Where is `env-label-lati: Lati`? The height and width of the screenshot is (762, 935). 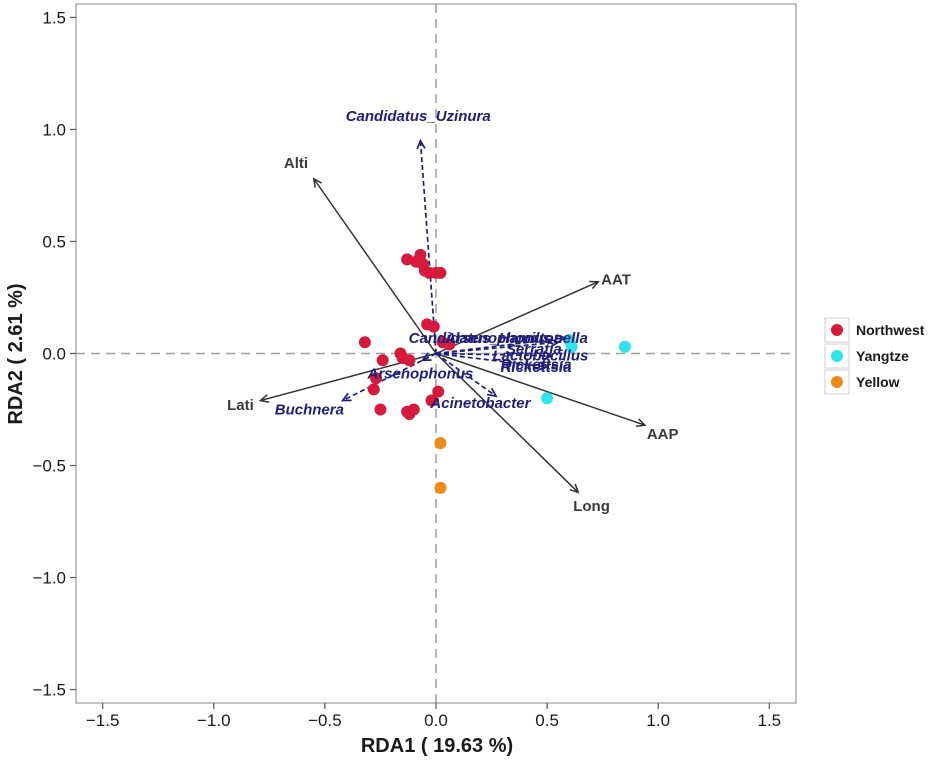 env-label-lati: Lati is located at coordinates (240, 405).